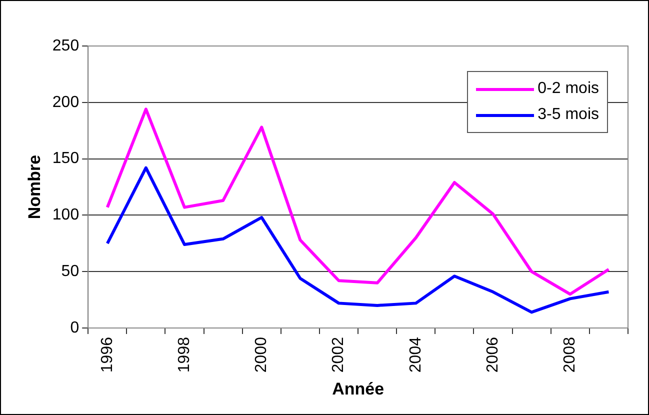 This screenshot has height=415, width=649. I want to click on legend-label: 0-2 mois, so click(568, 89).